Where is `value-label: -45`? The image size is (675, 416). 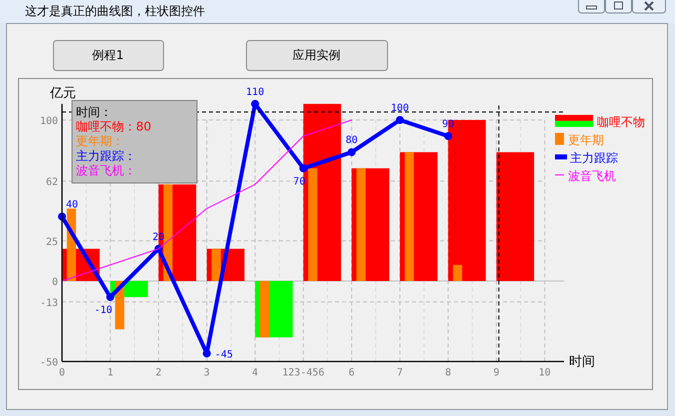 value-label: -45 is located at coordinates (223, 354).